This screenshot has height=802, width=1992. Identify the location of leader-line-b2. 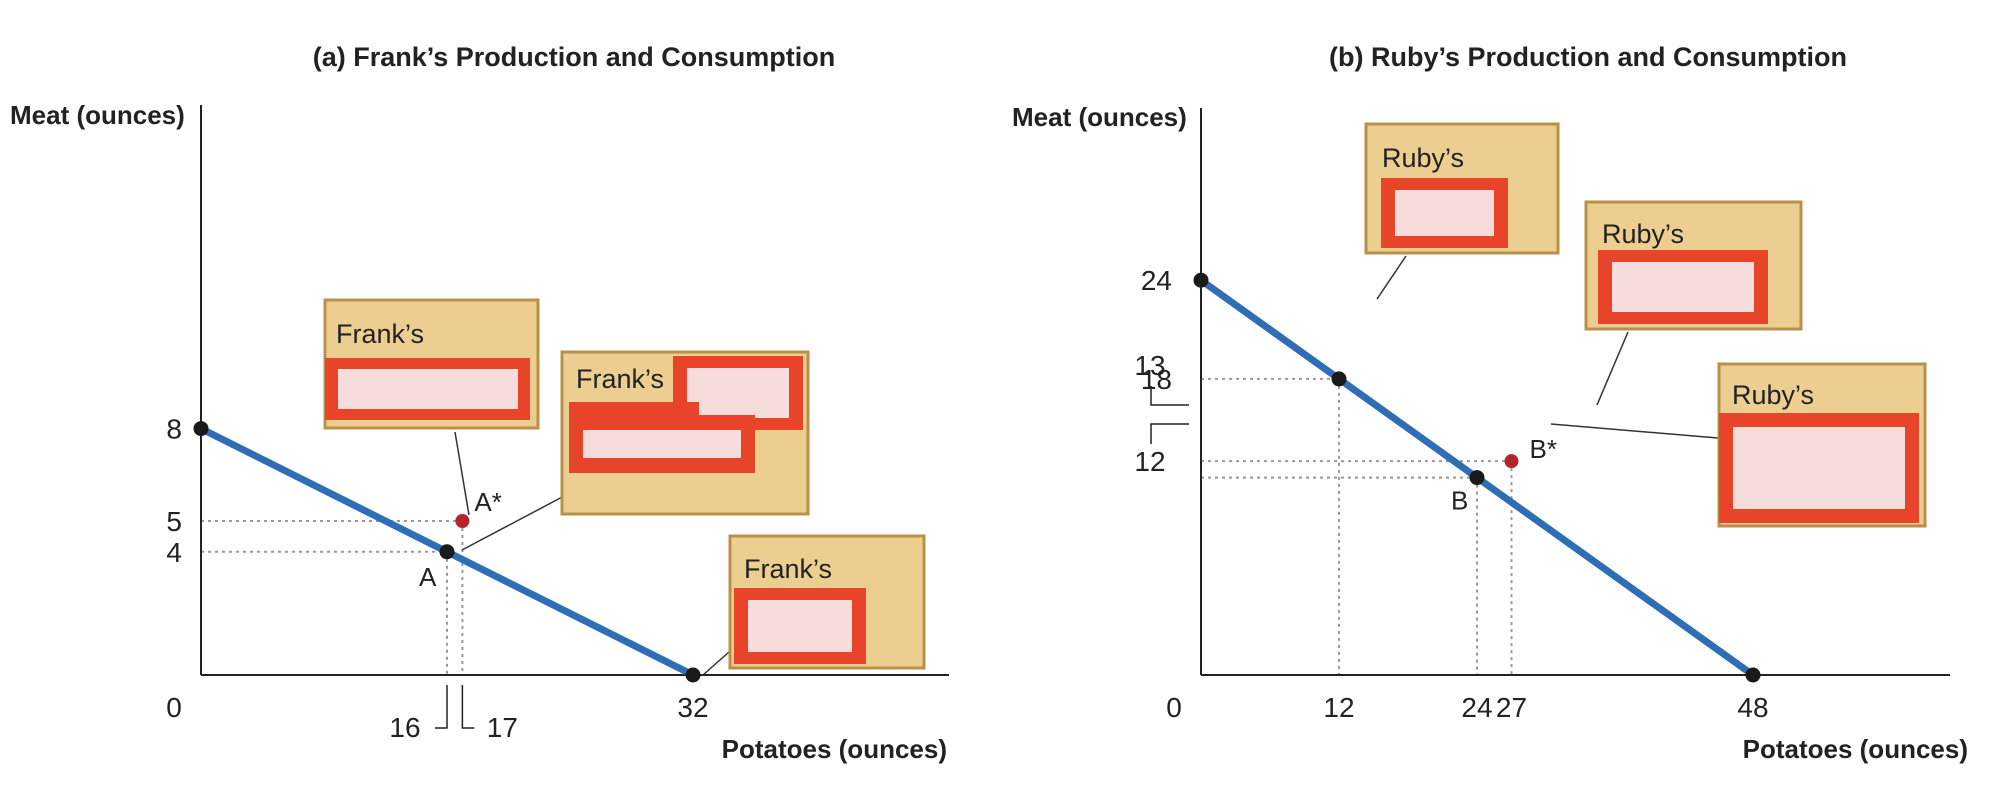
(1612, 368).